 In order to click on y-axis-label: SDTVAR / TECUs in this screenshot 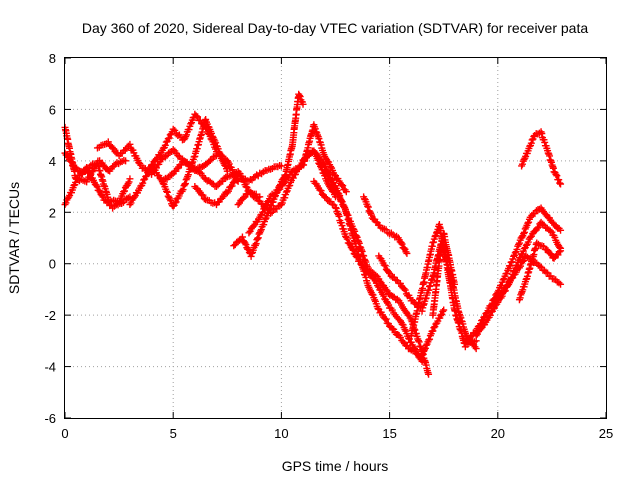, I will do `click(14, 238)`.